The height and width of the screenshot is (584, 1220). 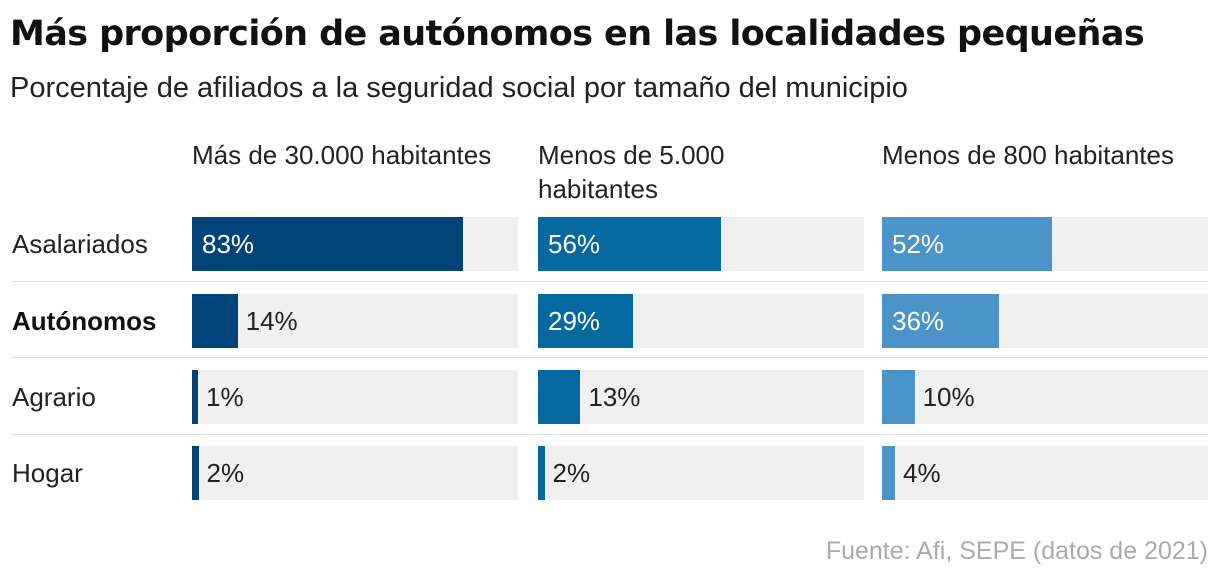 What do you see at coordinates (574, 321) in the screenshot?
I see `bar-value-label: 29%` at bounding box center [574, 321].